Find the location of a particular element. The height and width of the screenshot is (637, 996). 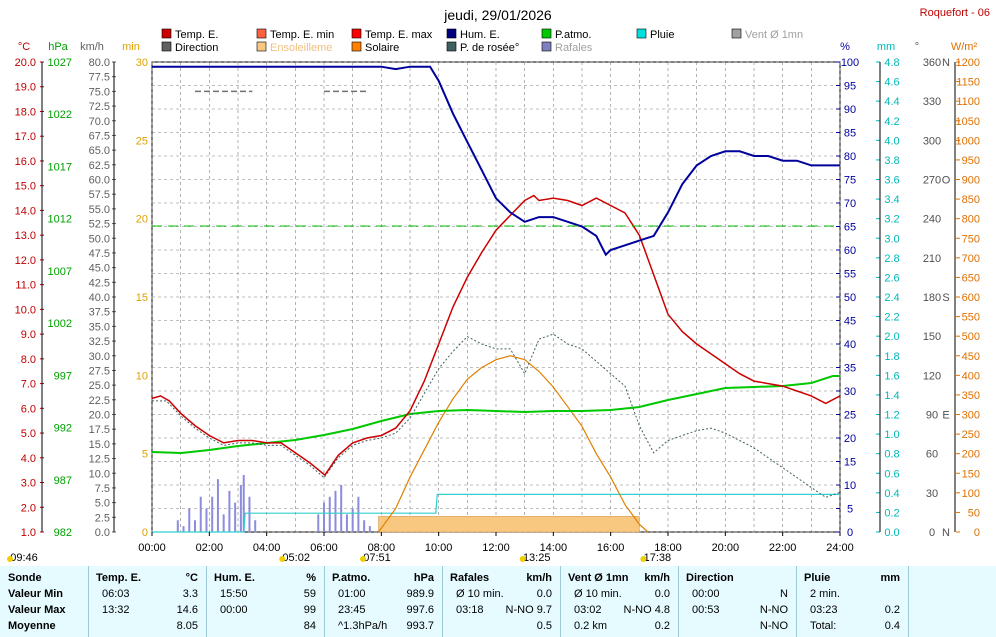

rain-axis-label: 4.0 is located at coordinates (891, 141).